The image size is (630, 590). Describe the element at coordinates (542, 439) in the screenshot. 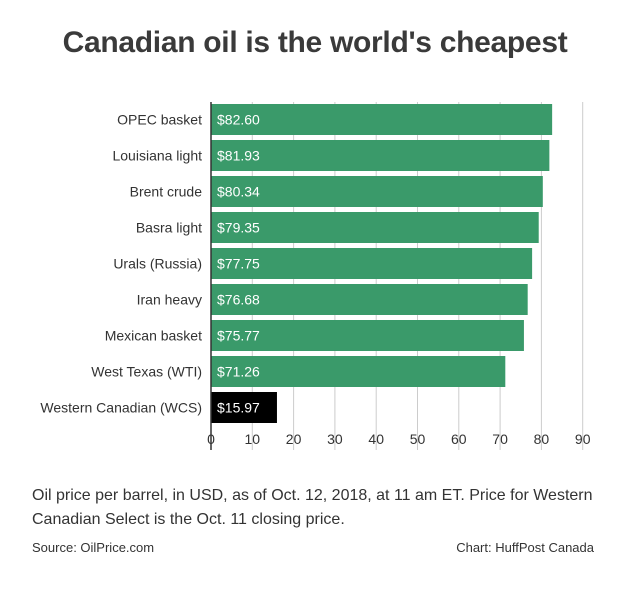

I see `x-tick-label: 80` at that location.